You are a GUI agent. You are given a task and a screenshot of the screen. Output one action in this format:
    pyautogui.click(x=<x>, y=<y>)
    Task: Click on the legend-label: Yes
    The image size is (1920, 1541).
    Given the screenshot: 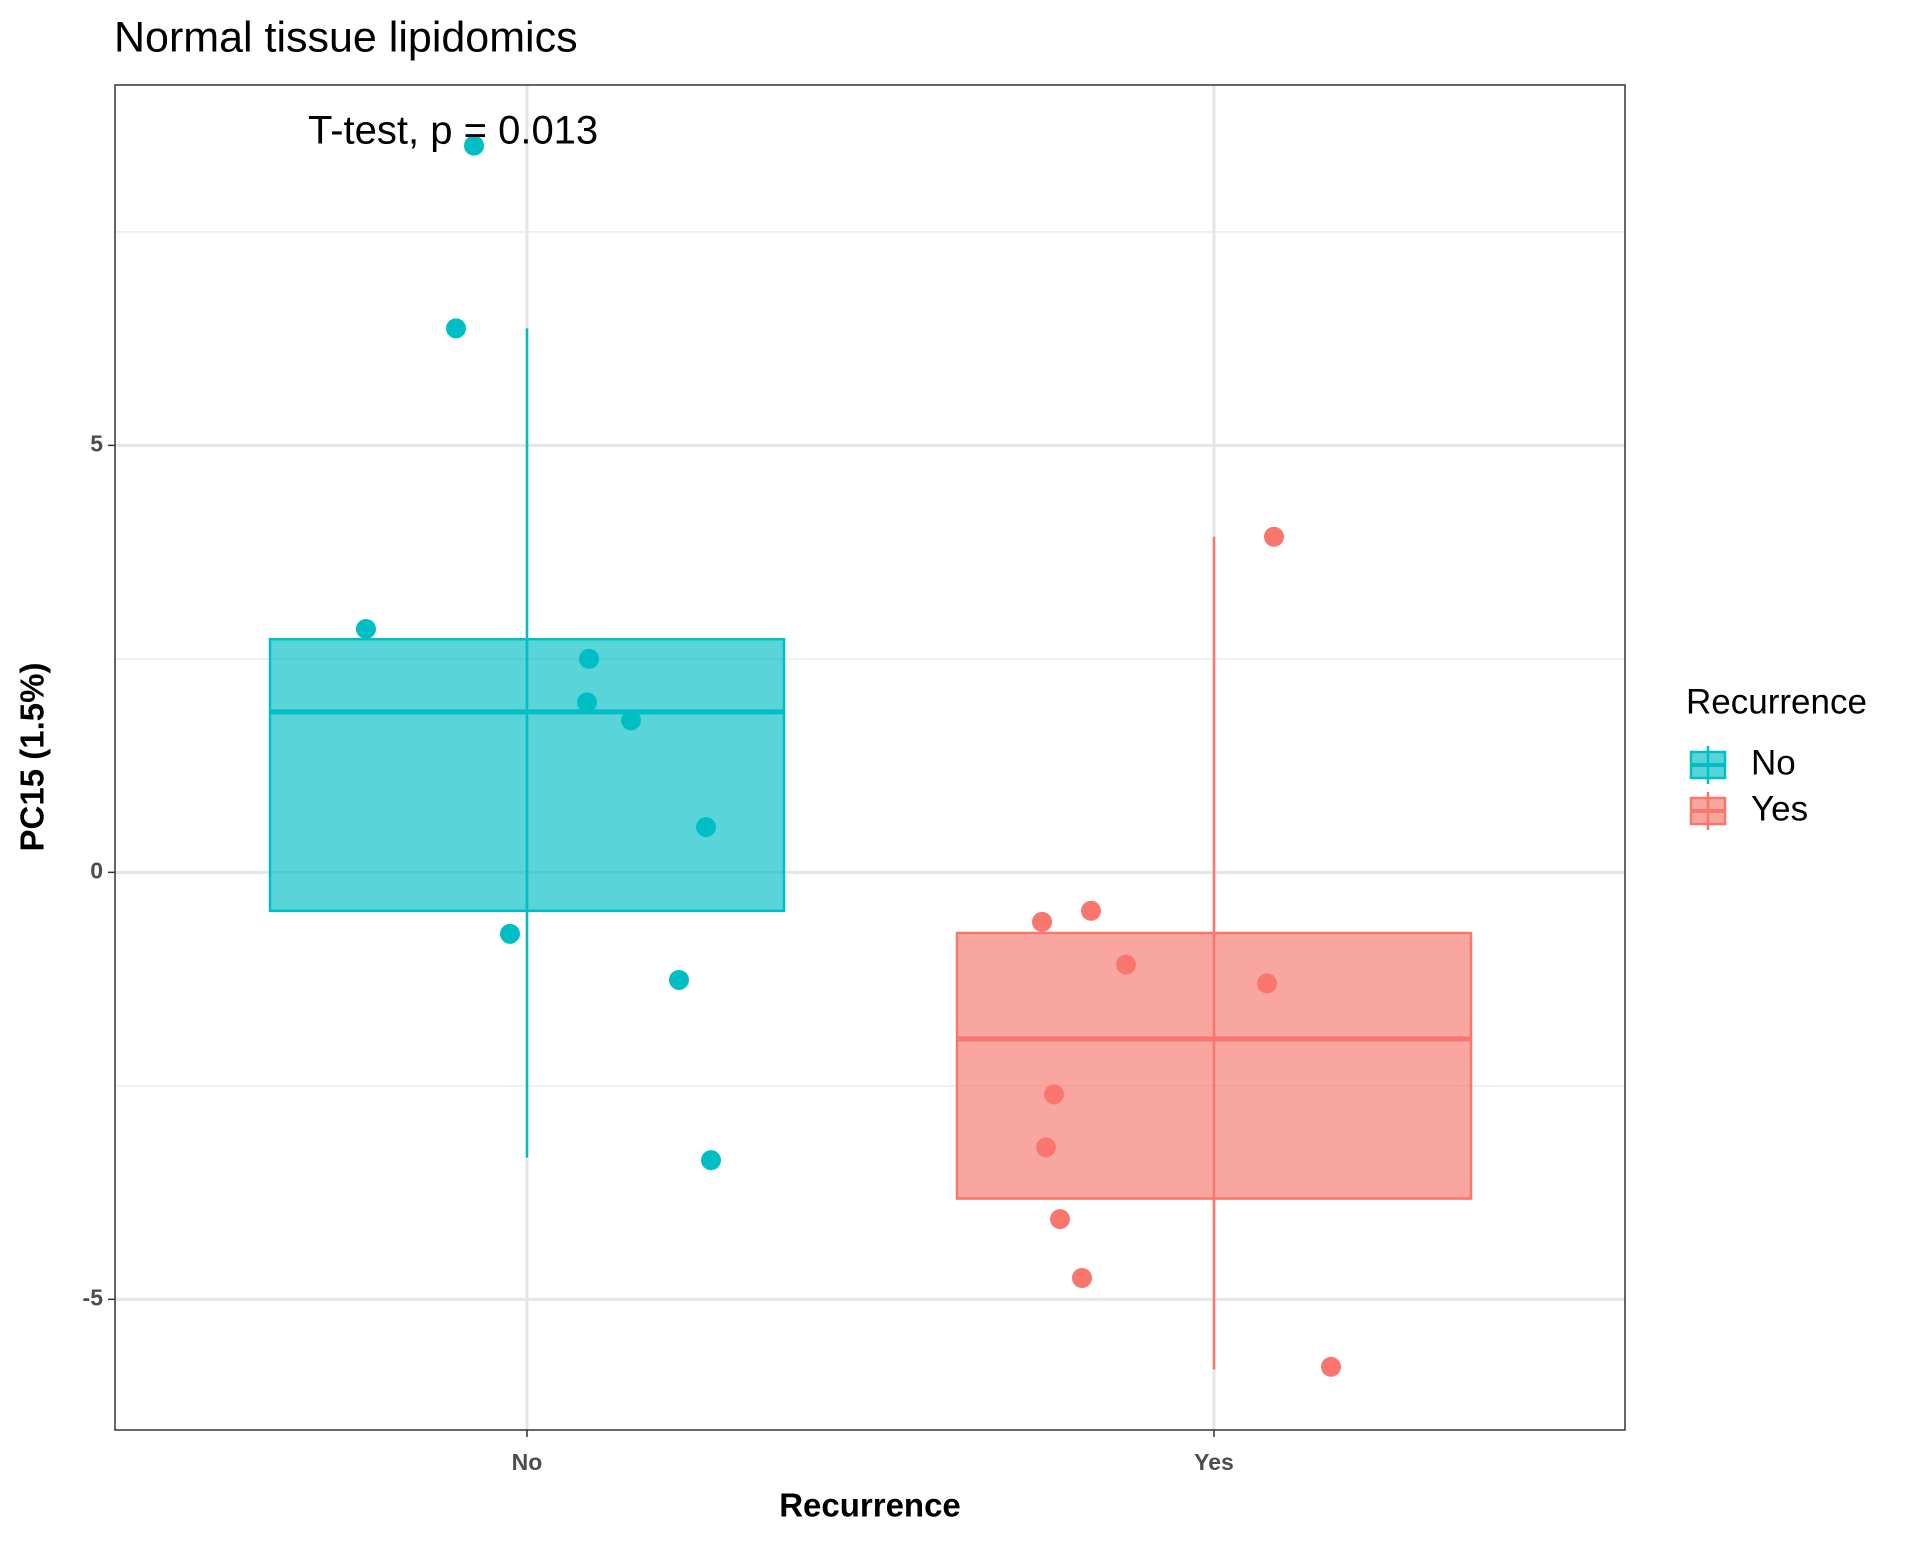 What is the action you would take?
    pyautogui.click(x=1779, y=808)
    